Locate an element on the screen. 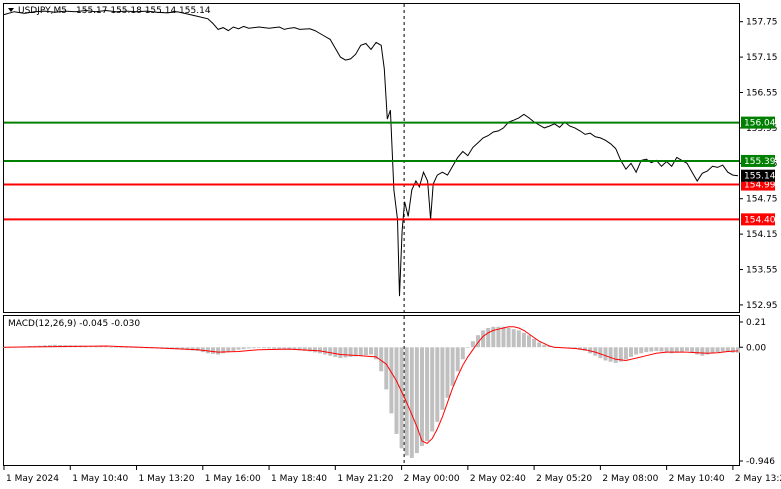 This screenshot has width=781, height=489. price-tick-label: 152.95 is located at coordinates (762, 306).